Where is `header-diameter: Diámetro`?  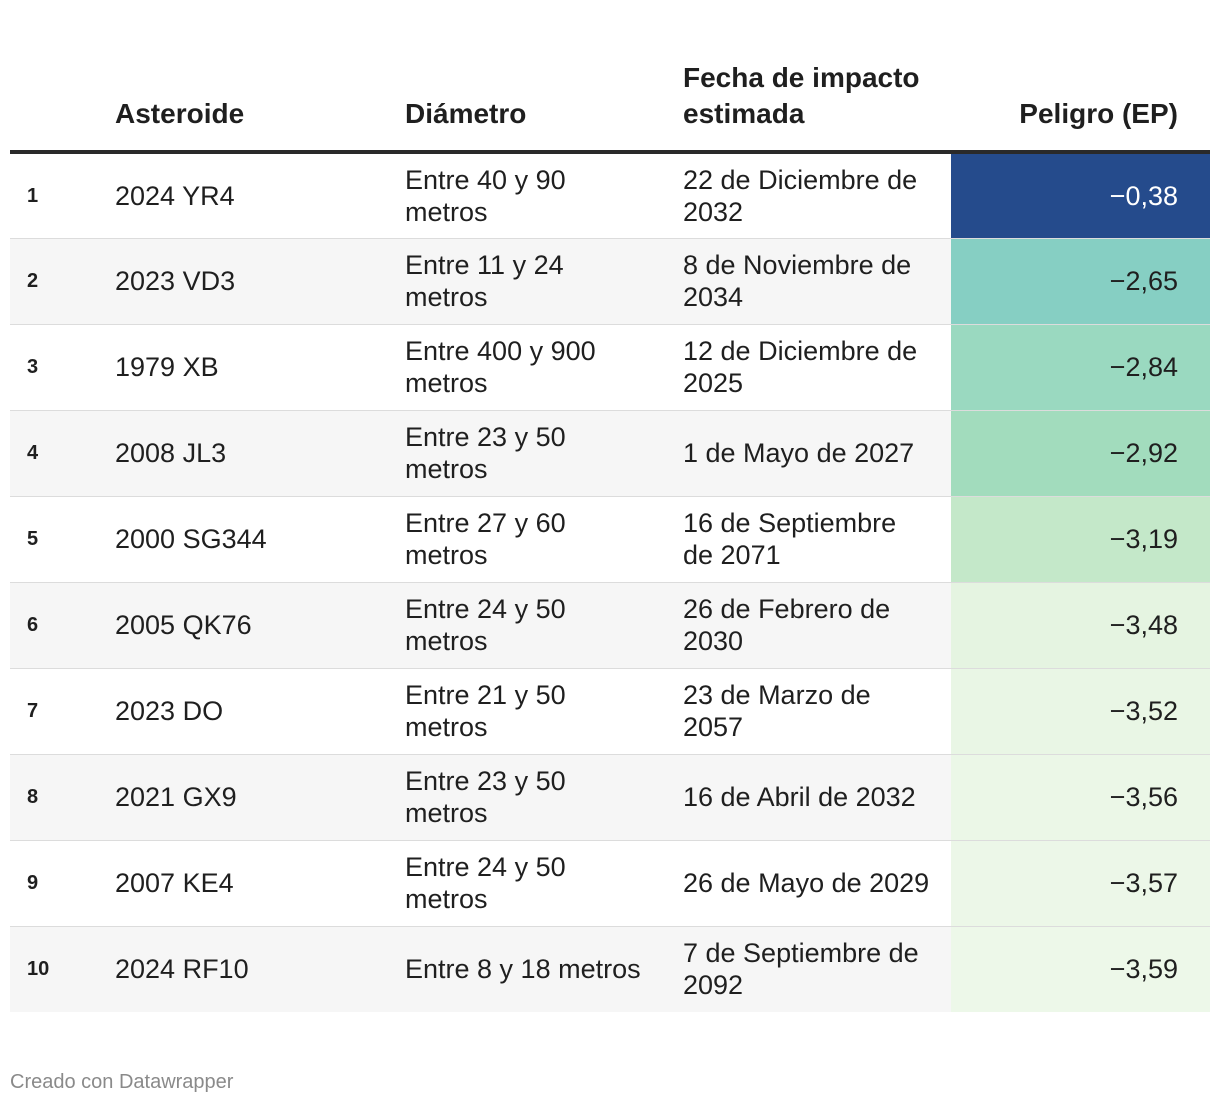
header-diameter: Diámetro is located at coordinates (544, 77).